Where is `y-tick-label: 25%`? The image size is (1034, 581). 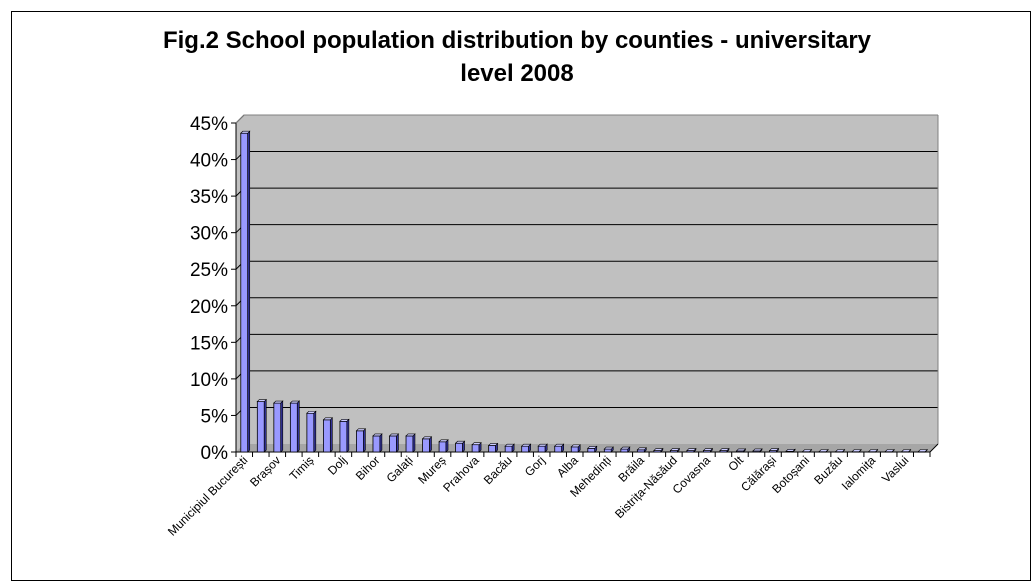
y-tick-label: 25% is located at coordinates (209, 270).